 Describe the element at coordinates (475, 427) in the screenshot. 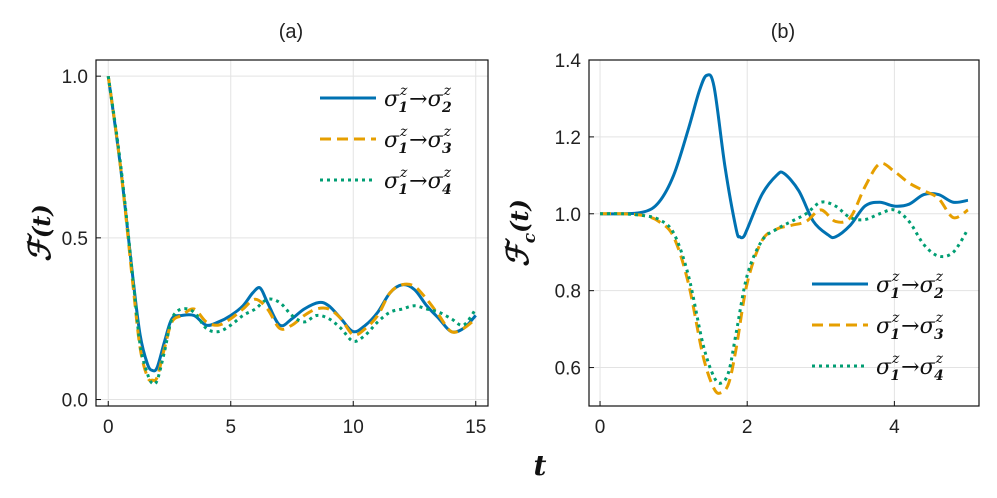

I see `x-tick-label: 15` at that location.